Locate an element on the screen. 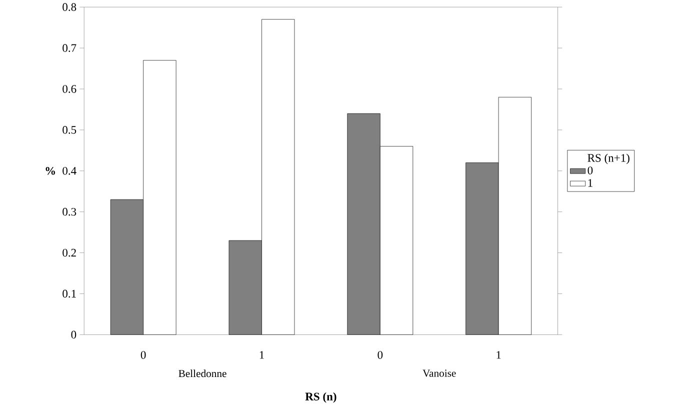 Image resolution: width=695 pixels, height=410 pixels. text: Vanoise is located at coordinates (439, 373).